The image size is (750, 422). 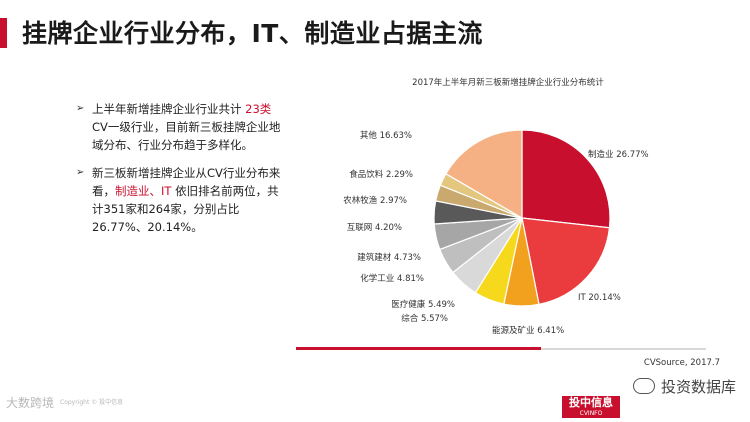 What do you see at coordinates (508, 82) in the screenshot?
I see `chart-title: 2017年上半年月新三板新增挂牌企业行业分布统计` at bounding box center [508, 82].